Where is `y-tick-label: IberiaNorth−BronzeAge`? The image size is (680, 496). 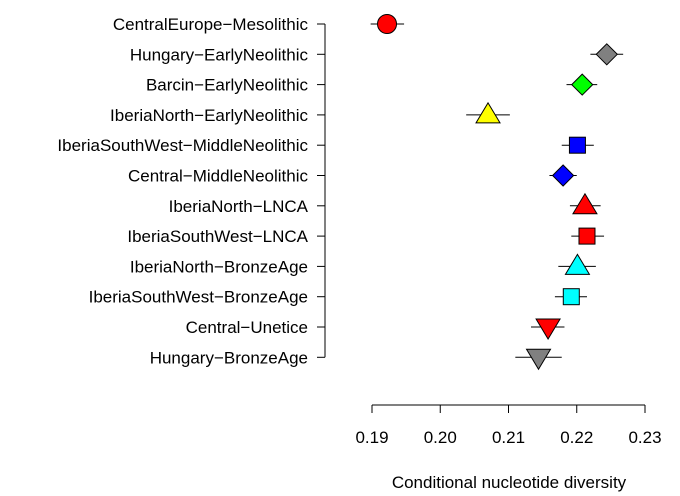
y-tick-label: IberiaNorth−BronzeAge is located at coordinates (219, 266).